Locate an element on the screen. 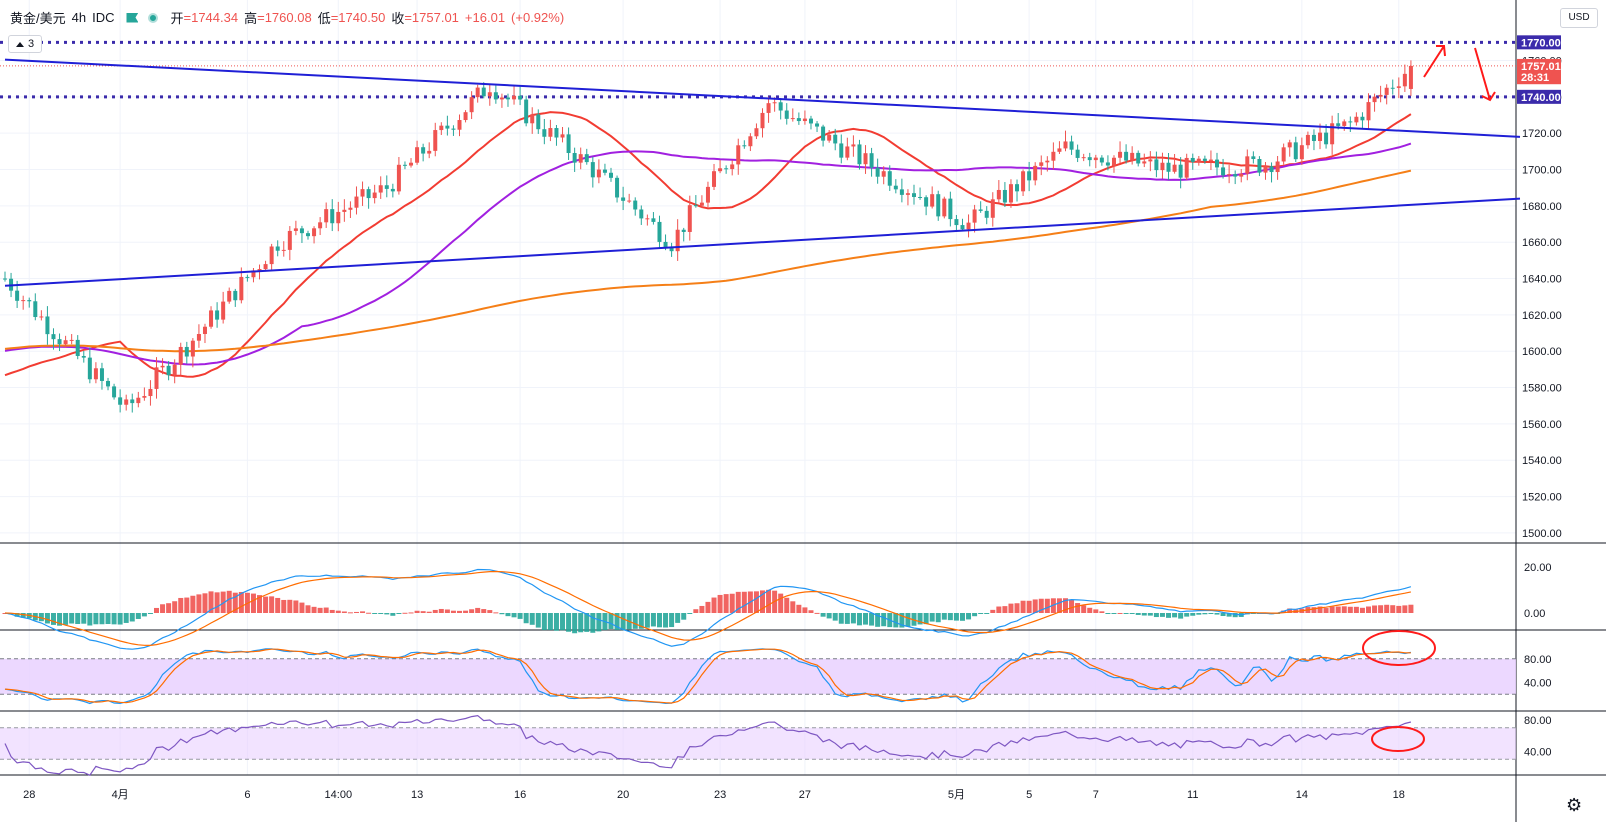  indicator-collapse-button: 3 is located at coordinates (25, 44).